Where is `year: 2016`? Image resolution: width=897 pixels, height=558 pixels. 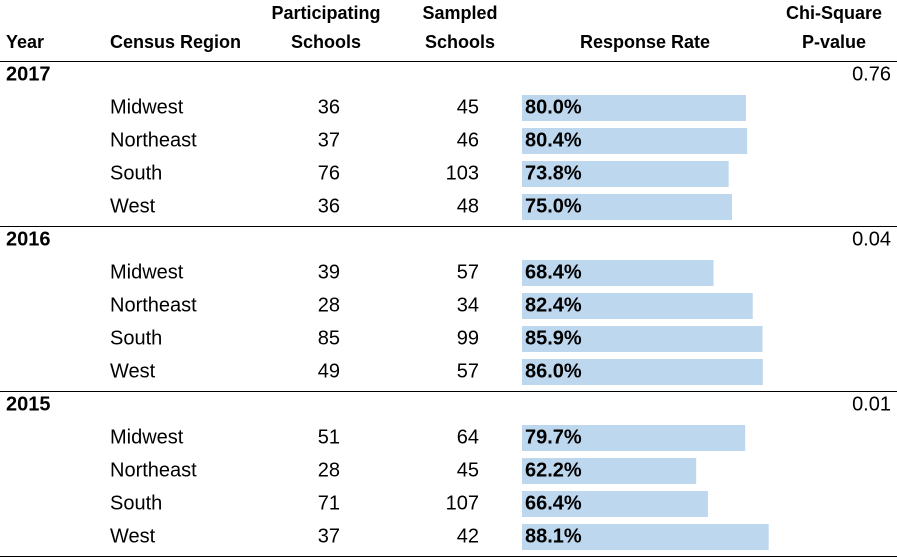
year: 2016 is located at coordinates (28, 239).